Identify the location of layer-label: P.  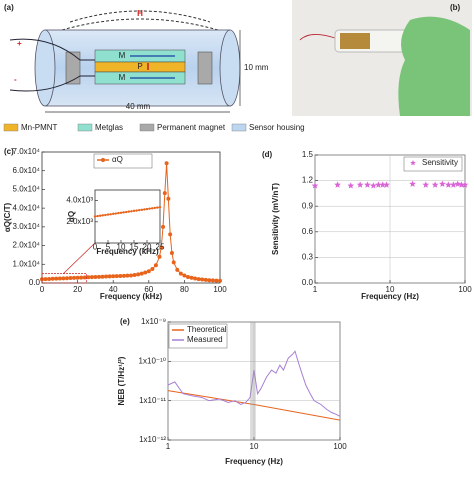
(139, 66).